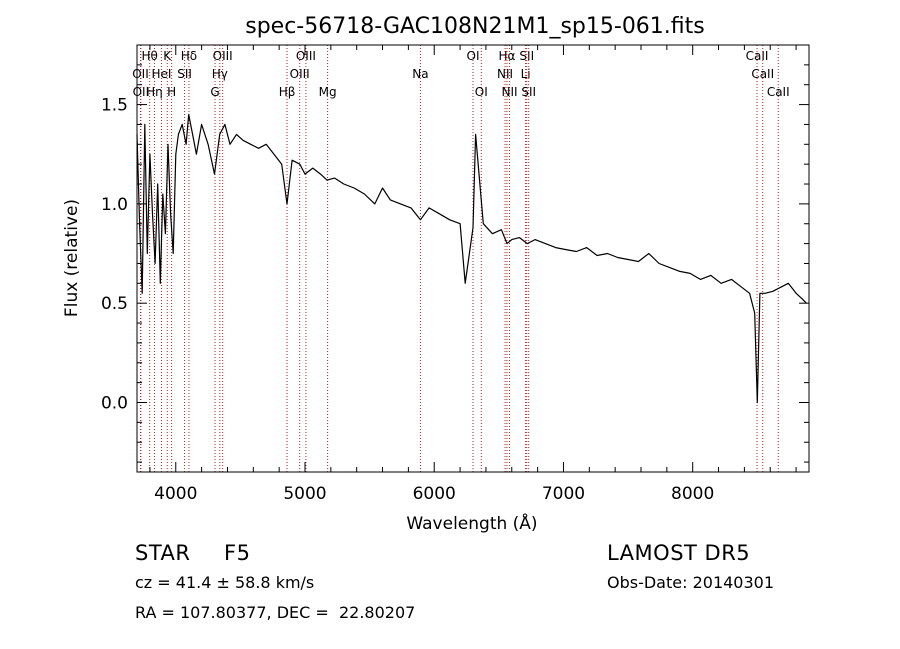 This screenshot has height=649, width=900. What do you see at coordinates (287, 92) in the screenshot?
I see `marker-label-21: Hβ` at bounding box center [287, 92].